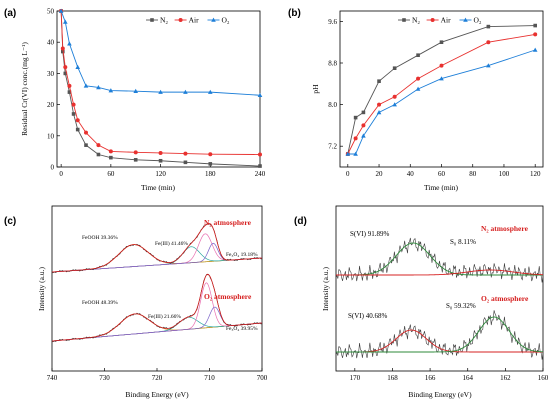  I want to click on panel-c-annotation-fe3-bottom: Fe(III) 21.66%, so click(164, 316).